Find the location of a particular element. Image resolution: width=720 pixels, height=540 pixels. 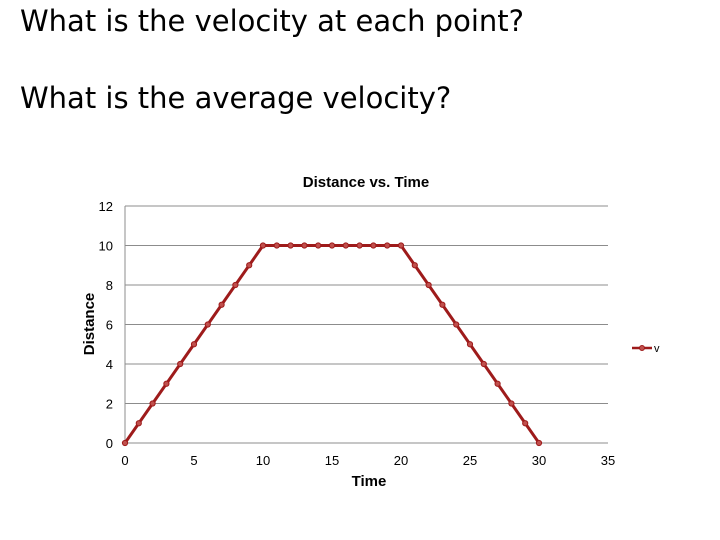

question-average-velocity: What is the average velocity? is located at coordinates (236, 98).